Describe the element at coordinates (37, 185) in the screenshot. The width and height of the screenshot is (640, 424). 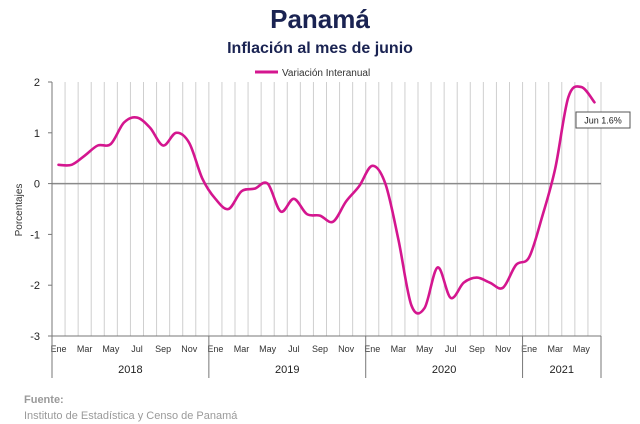
I see `y-tick-label: 0` at that location.